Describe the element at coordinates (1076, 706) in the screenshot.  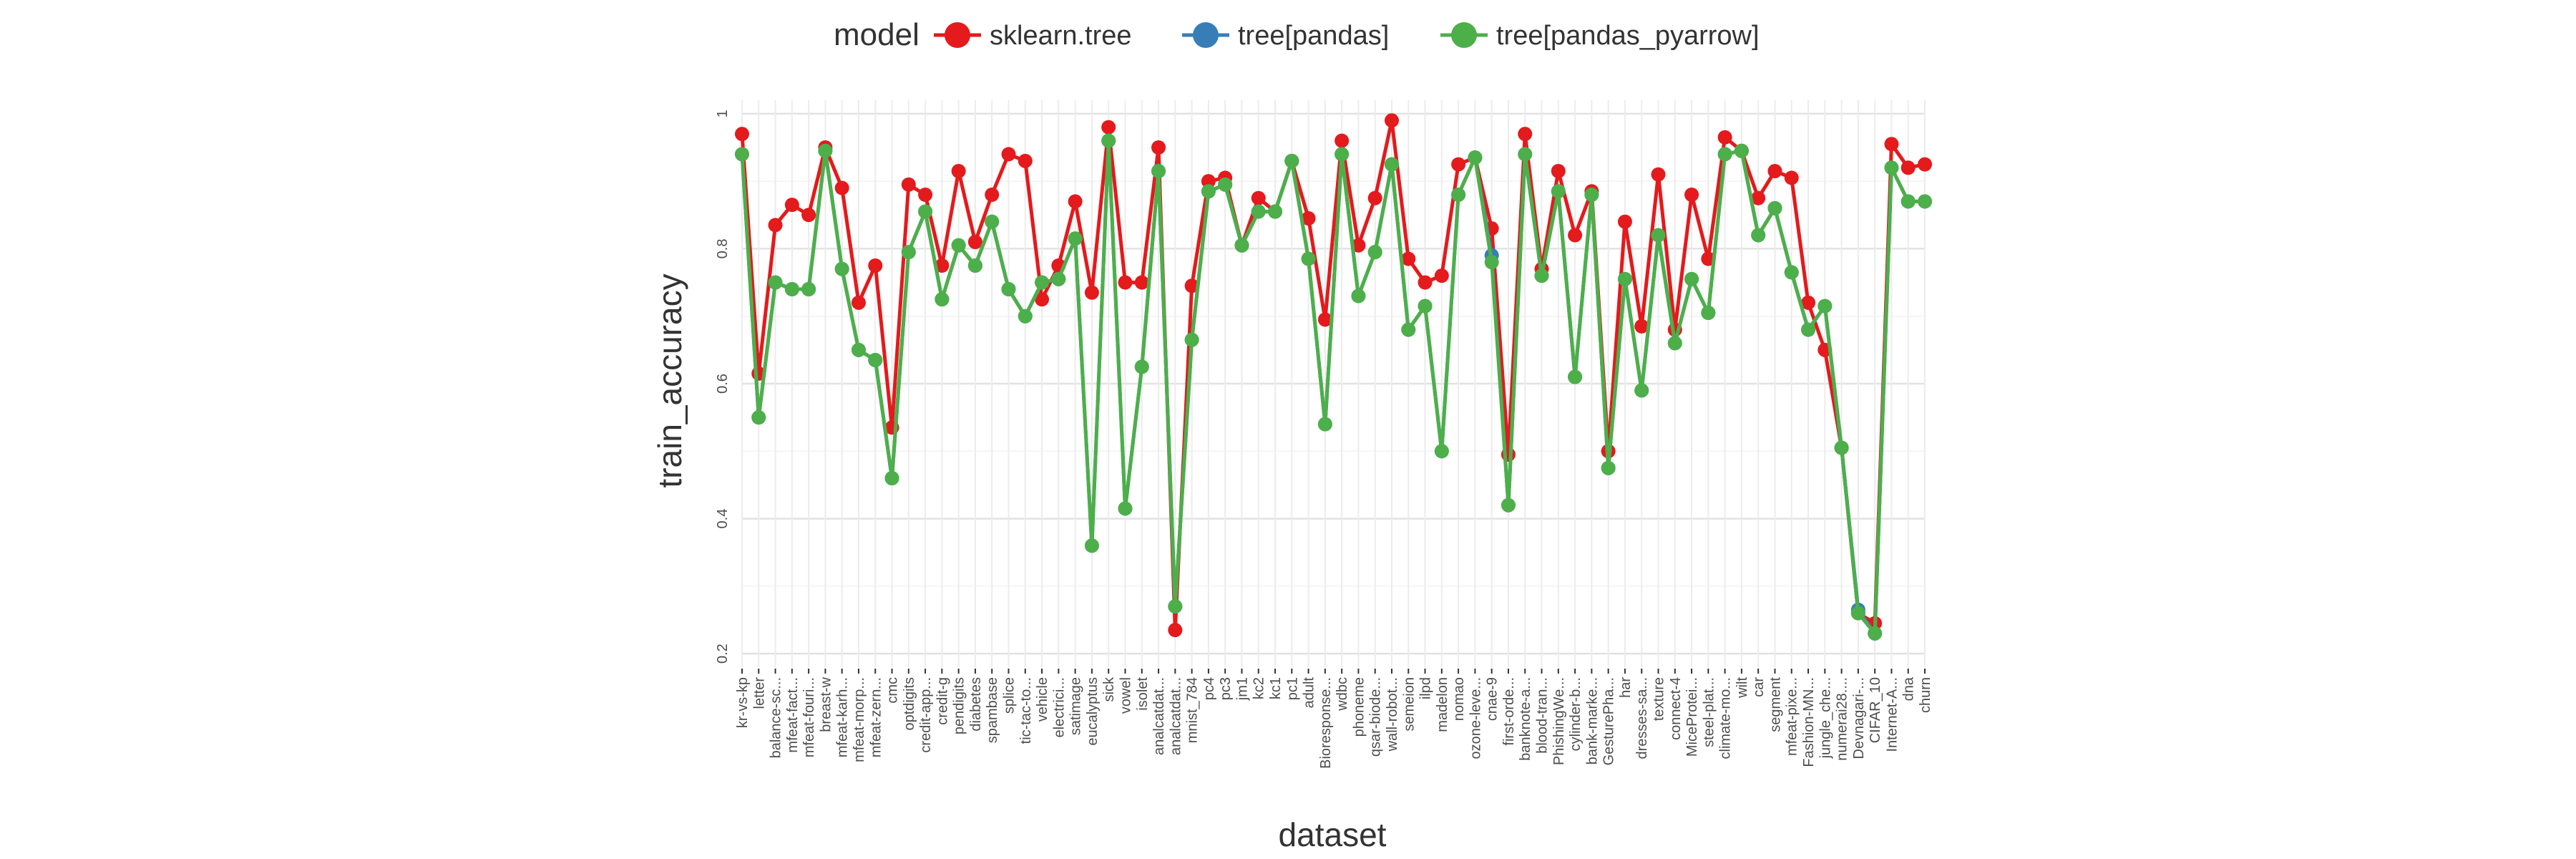
I see `x-tick-label: satimage` at that location.